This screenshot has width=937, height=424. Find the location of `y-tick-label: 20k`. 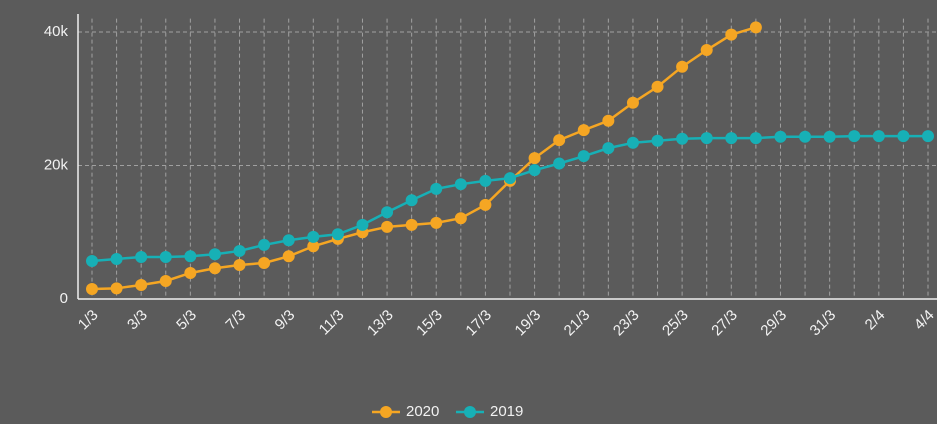

y-tick-label: 20k is located at coordinates (56, 164).